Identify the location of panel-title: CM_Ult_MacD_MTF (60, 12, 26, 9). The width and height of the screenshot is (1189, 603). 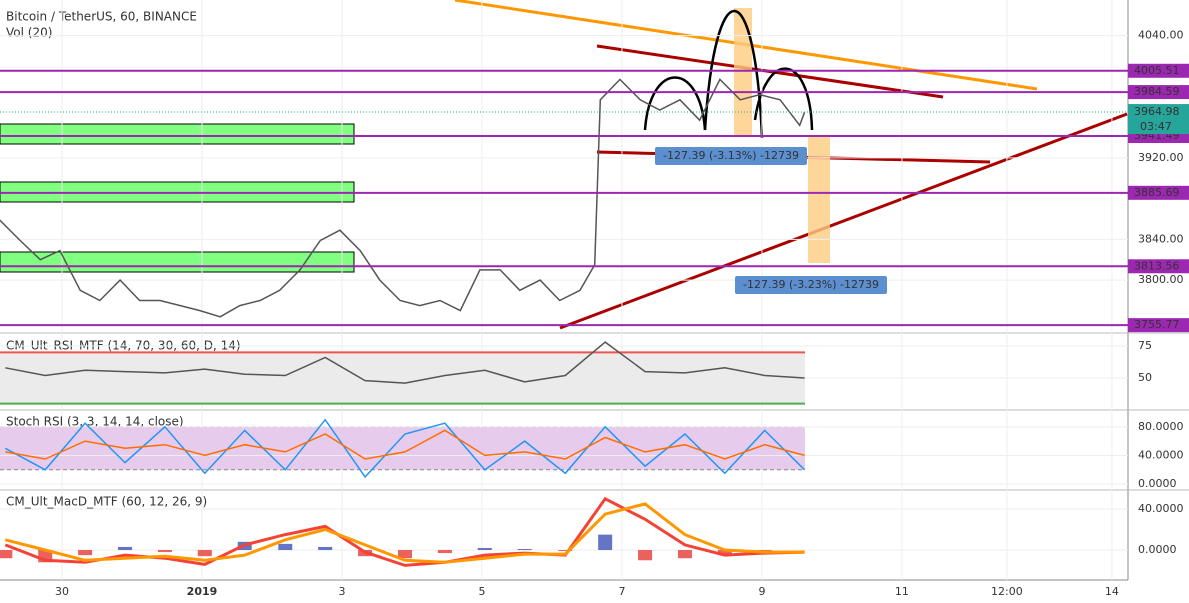
(106, 502).